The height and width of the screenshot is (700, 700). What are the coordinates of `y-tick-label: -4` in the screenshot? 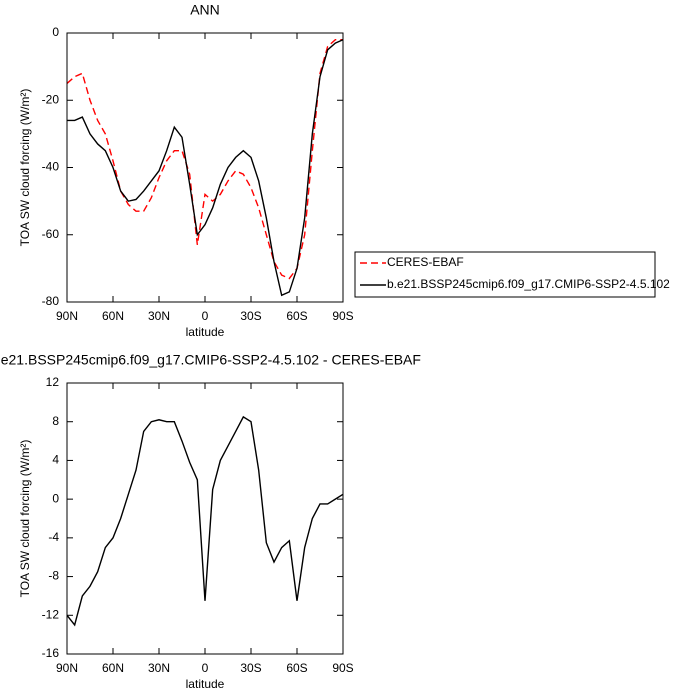 It's located at (53, 537).